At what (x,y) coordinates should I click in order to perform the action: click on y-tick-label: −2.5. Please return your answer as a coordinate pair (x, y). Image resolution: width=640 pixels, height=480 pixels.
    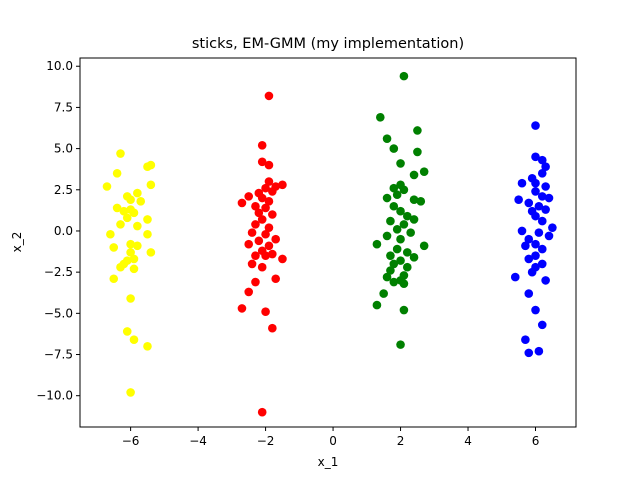
    Looking at the image, I should click on (58, 272).